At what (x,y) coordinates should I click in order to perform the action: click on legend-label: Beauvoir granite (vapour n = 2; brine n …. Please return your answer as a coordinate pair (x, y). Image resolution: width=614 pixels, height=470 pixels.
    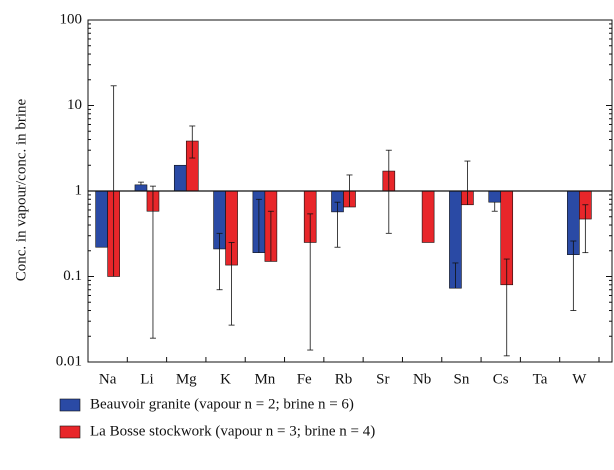
    Looking at the image, I should click on (222, 404).